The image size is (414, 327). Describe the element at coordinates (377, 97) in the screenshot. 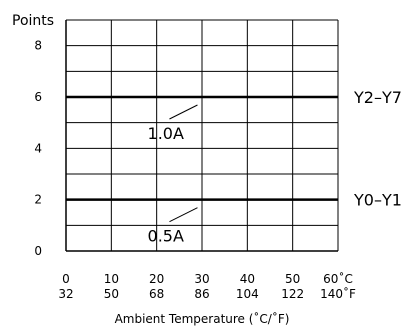

I see `series-label: Y2–Y7` at that location.